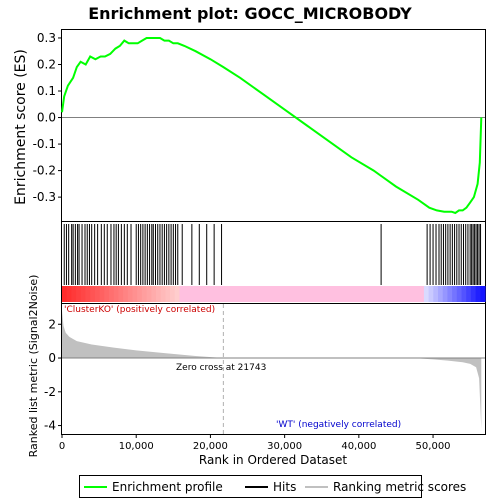 The image size is (500, 500). Describe the element at coordinates (255, 443) in the screenshot. I see `x-axis: 0 10,000 20,000 30,000 40,000 50,000` at that location.